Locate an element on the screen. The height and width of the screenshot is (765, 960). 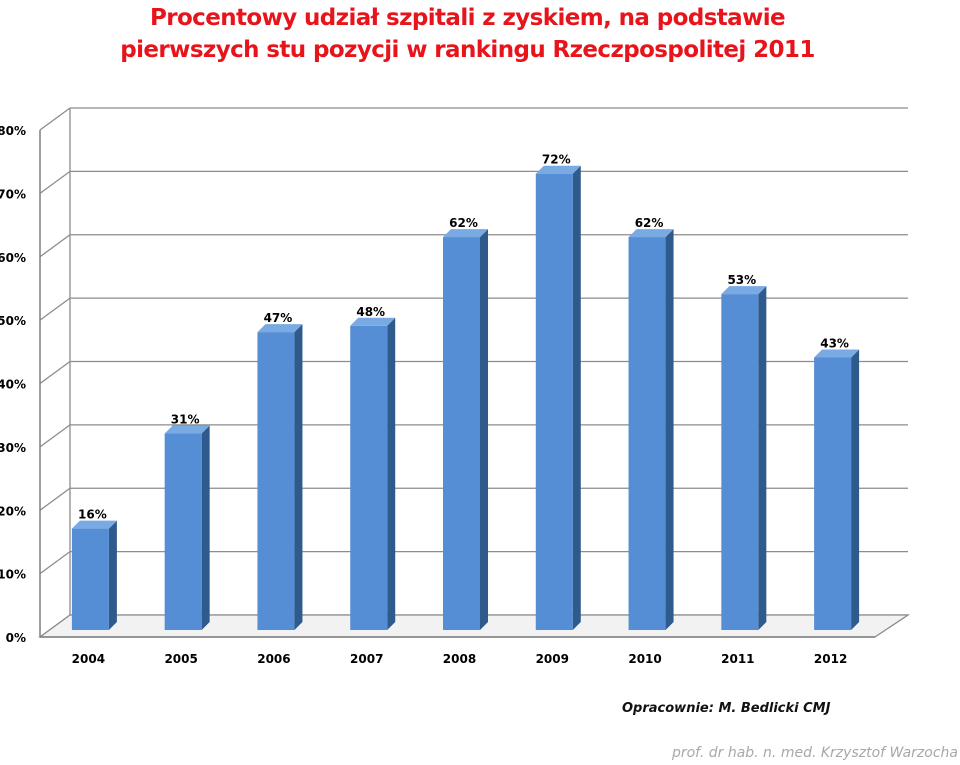
x-tick-label: 2005 is located at coordinates (180, 659).